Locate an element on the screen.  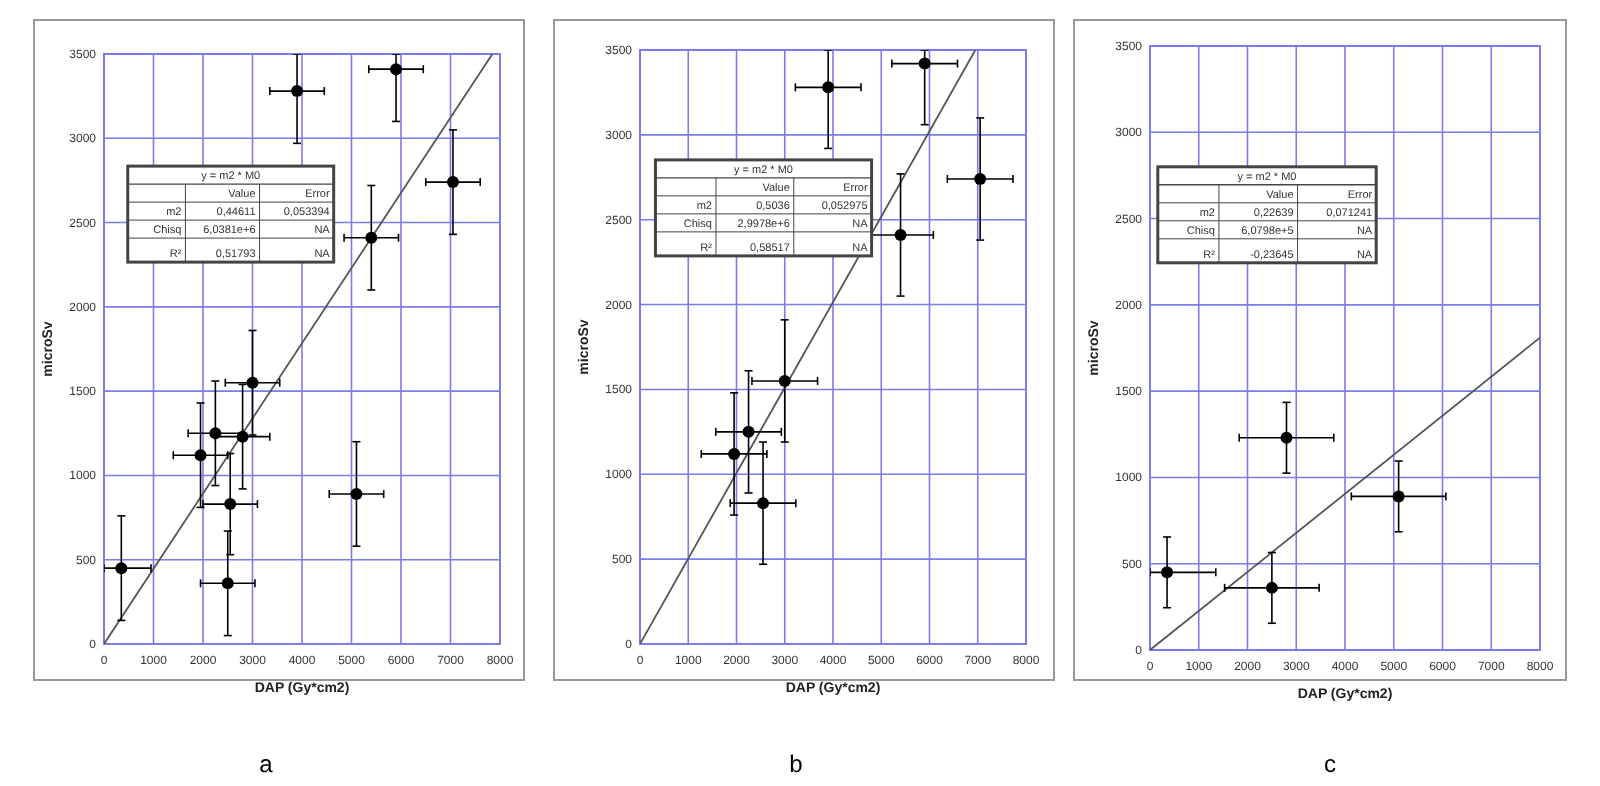
text: a is located at coordinates (266, 764).